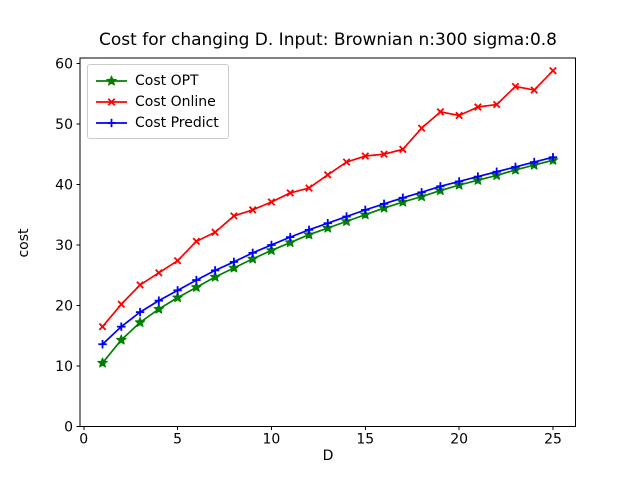 The height and width of the screenshot is (480, 640). Describe the element at coordinates (175, 101) in the screenshot. I see `legend-label: Cost Online` at that location.